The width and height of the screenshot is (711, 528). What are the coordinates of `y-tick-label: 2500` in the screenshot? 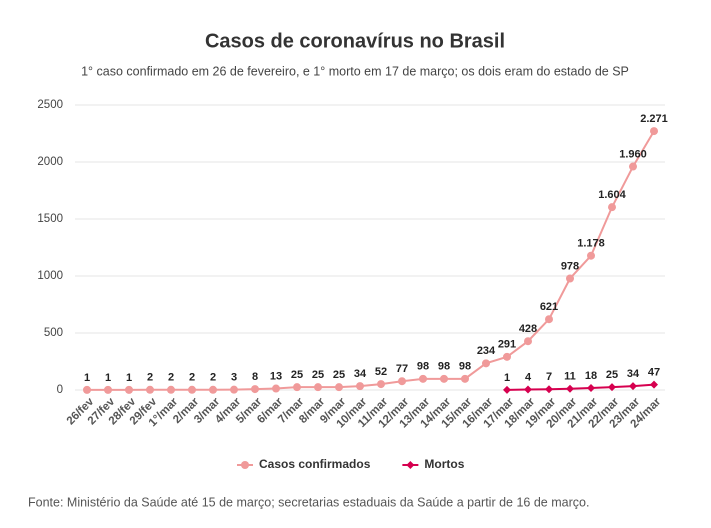 It's located at (50, 105).